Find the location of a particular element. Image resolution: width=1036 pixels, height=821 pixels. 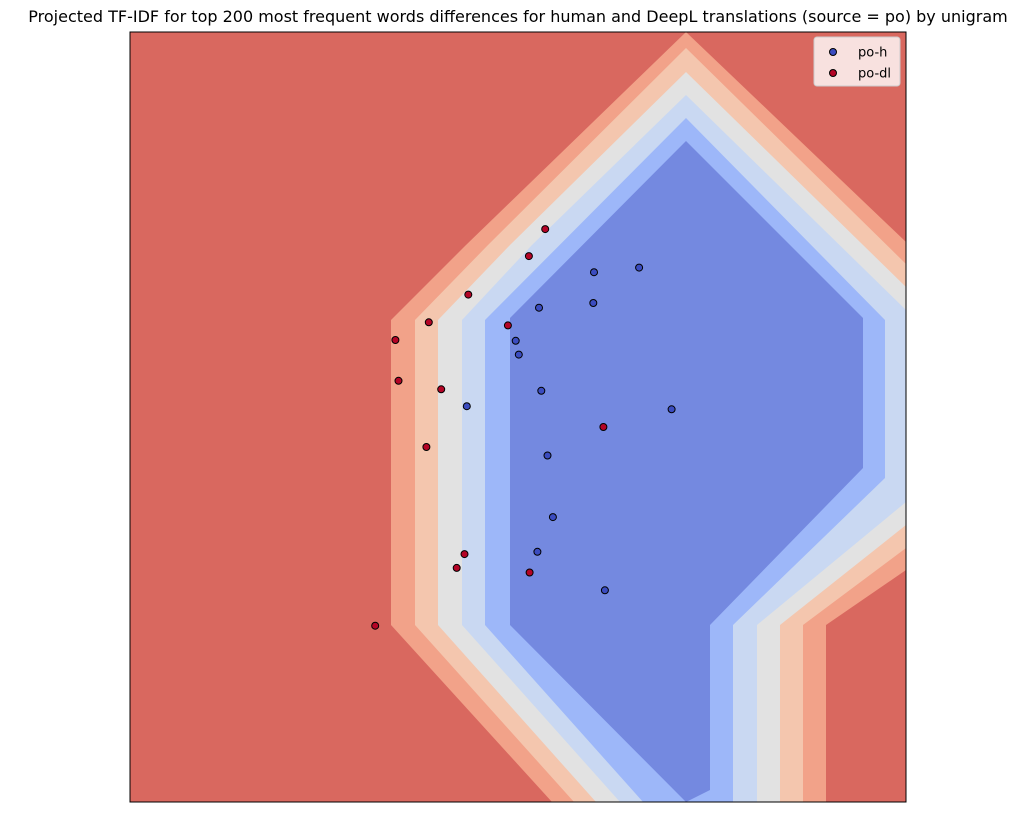

legend-label-po-dl: po-dl is located at coordinates (874, 74).